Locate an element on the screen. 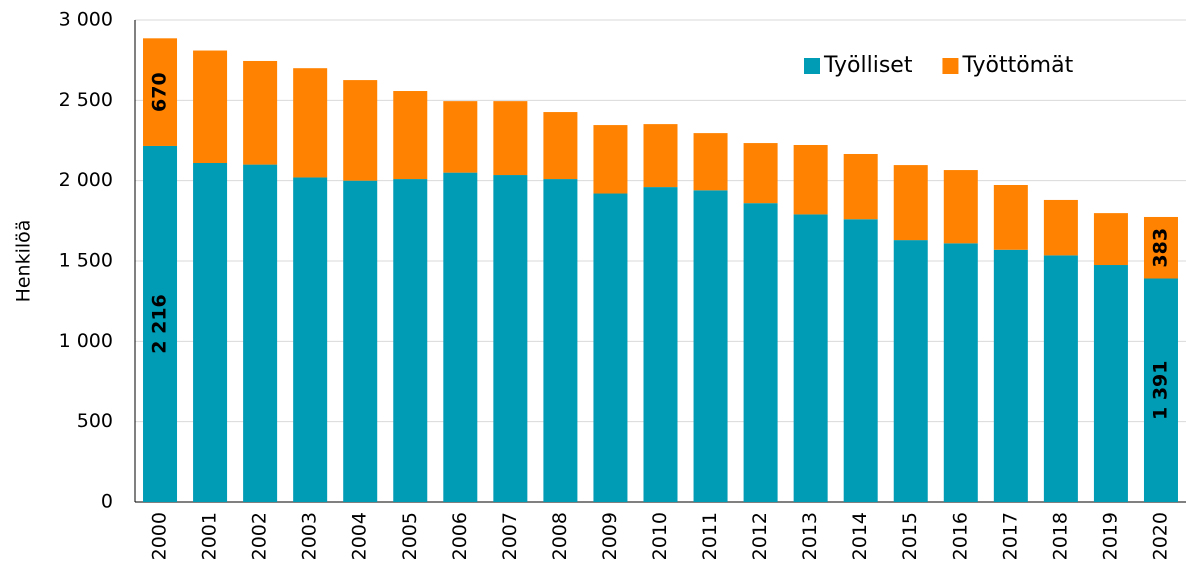  x-tick-label: 2020 is located at coordinates (1160, 536).